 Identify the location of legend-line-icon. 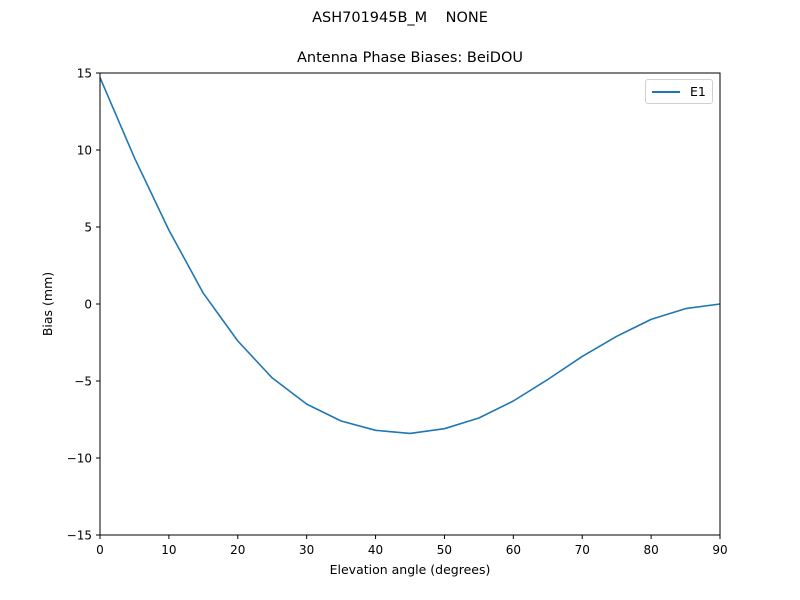
(666, 92).